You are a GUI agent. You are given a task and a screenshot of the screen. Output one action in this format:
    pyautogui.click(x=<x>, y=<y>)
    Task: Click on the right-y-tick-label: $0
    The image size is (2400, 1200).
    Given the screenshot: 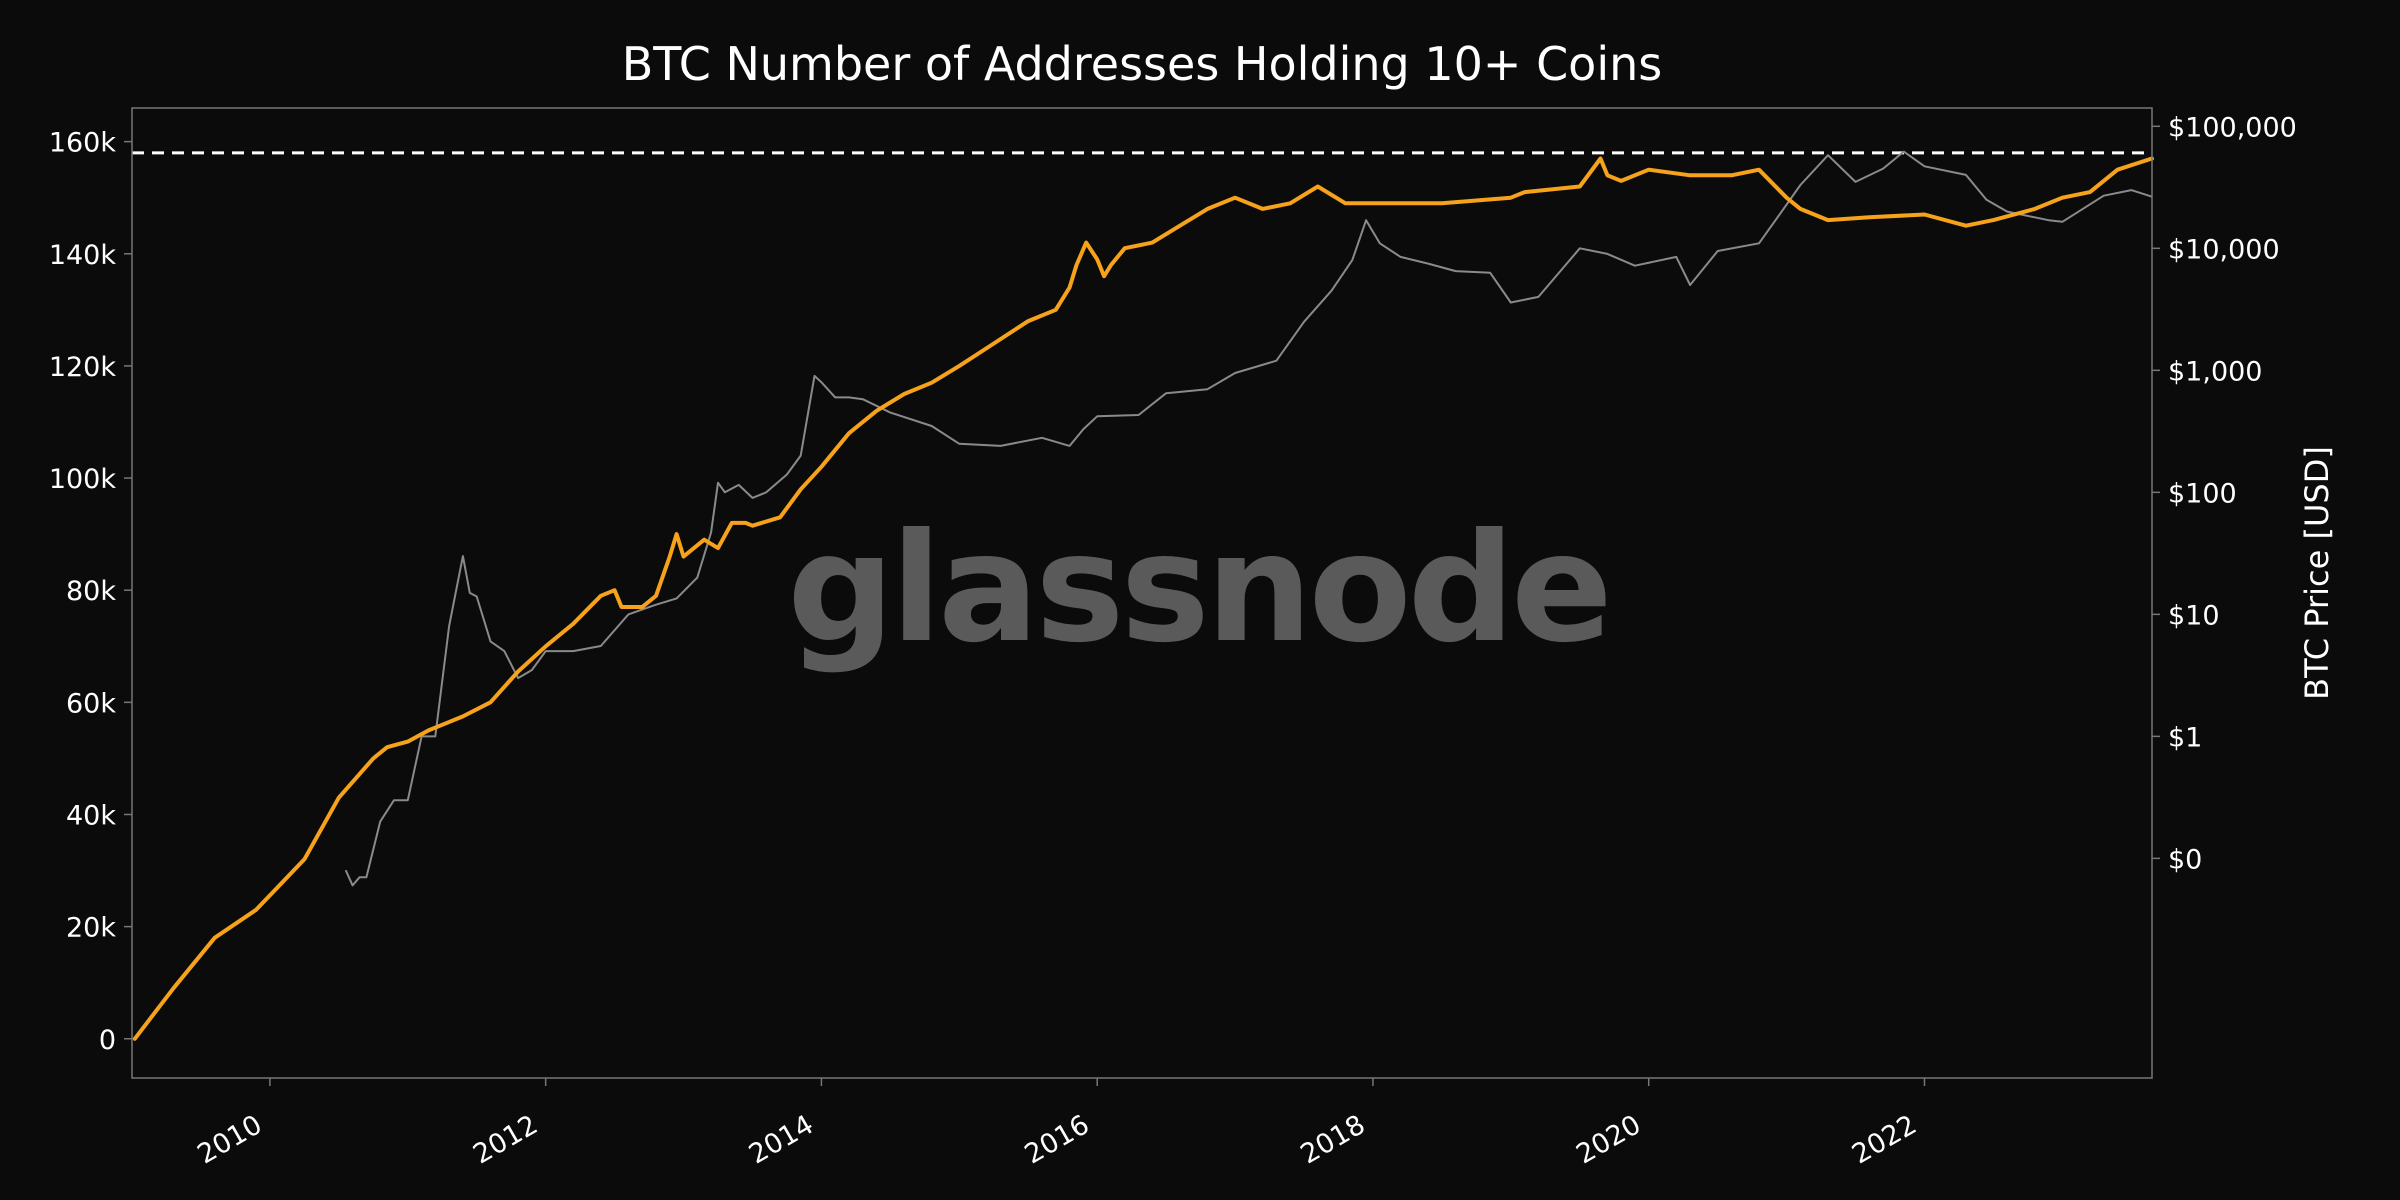 What is the action you would take?
    pyautogui.click(x=2185, y=859)
    